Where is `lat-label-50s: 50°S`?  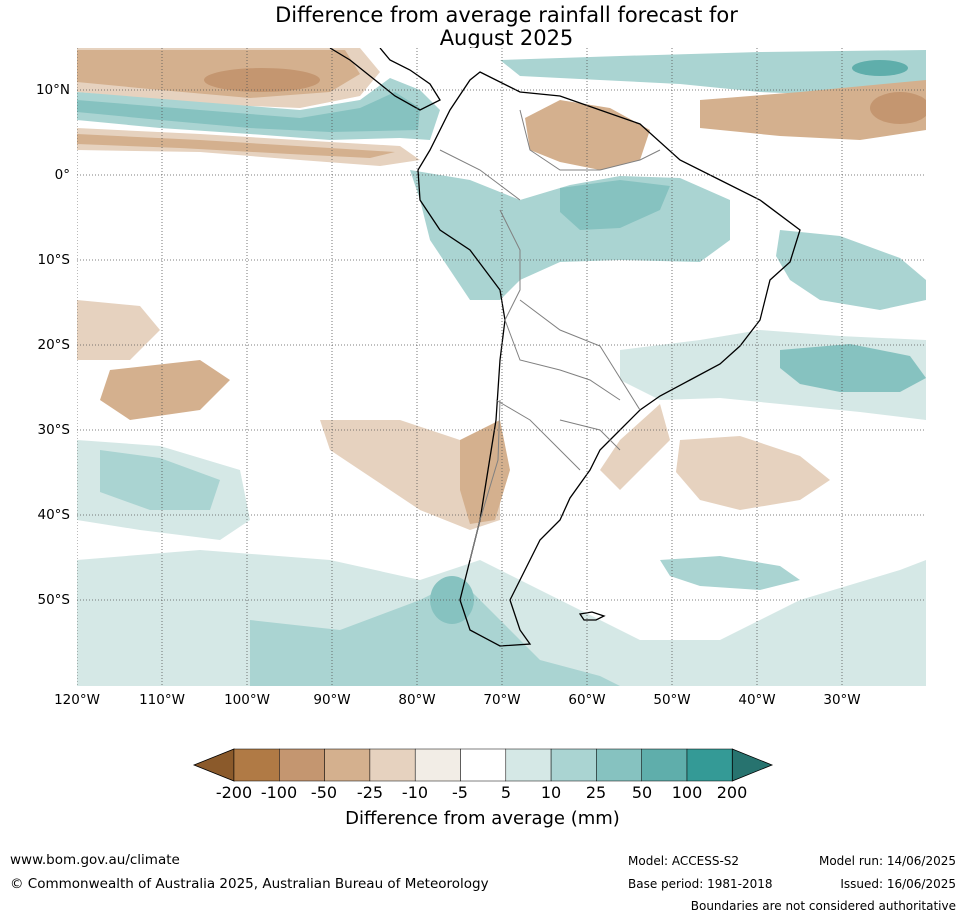
lat-label-50s: 50°S is located at coordinates (54, 600).